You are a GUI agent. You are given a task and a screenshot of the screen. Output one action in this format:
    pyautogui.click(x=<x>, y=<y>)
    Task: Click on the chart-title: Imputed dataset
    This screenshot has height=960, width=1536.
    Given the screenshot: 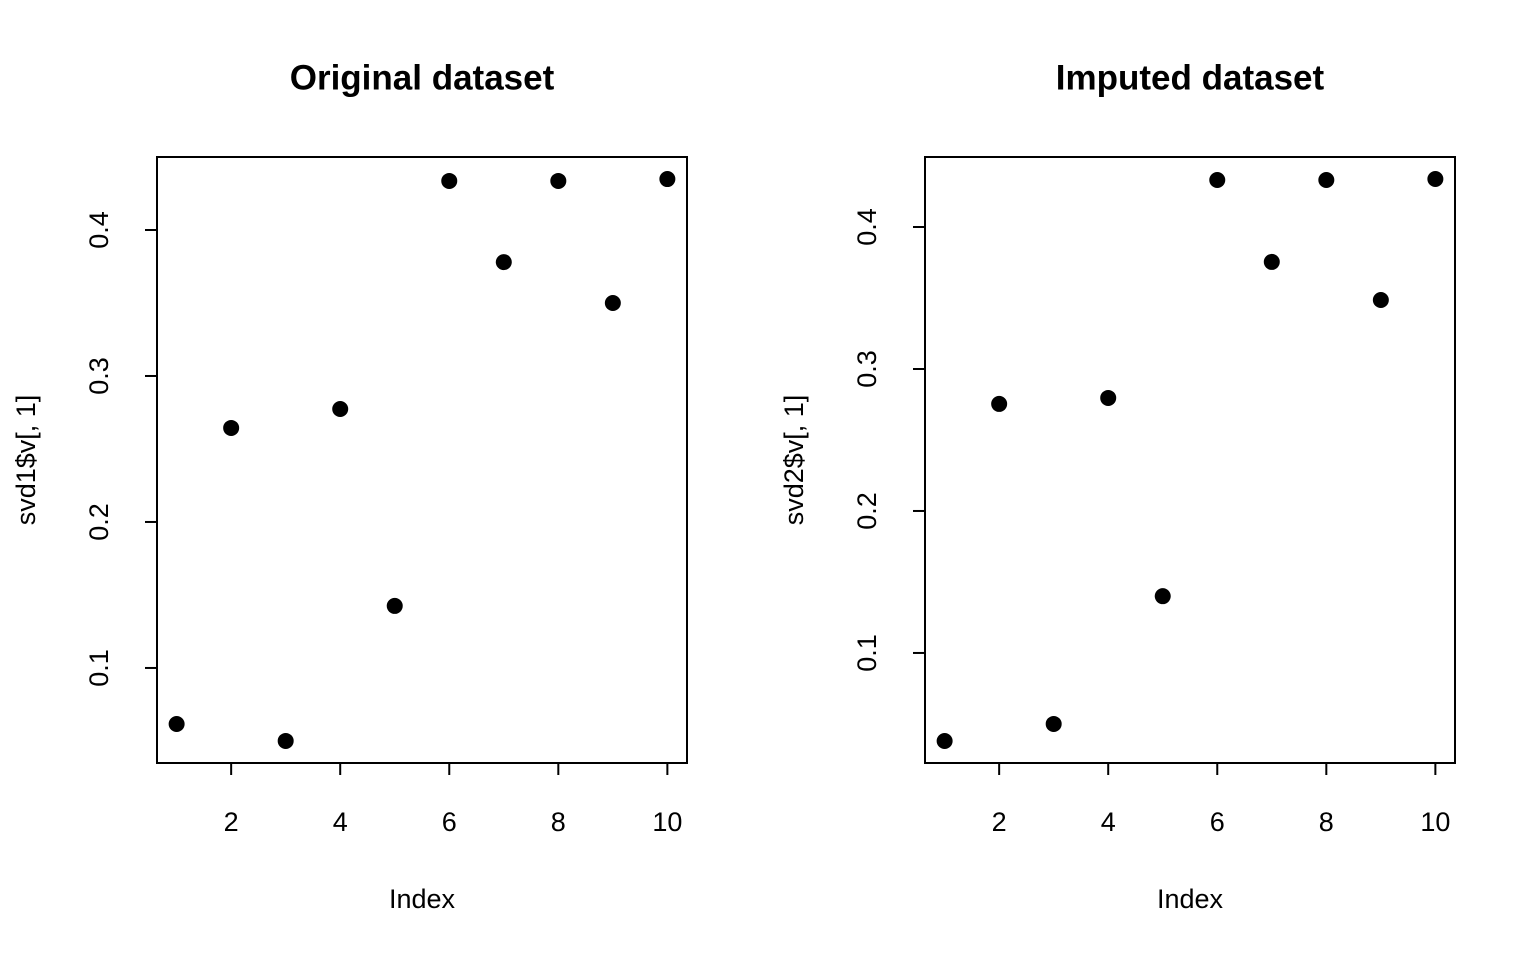 What is the action you would take?
    pyautogui.click(x=1190, y=77)
    